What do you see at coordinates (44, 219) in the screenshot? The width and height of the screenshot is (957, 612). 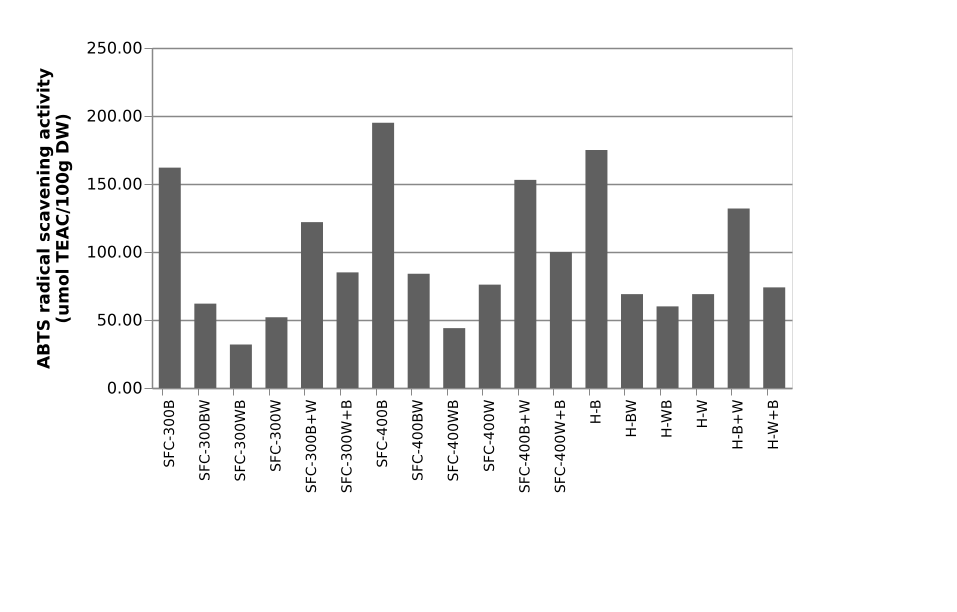 I see `text: ABTS radical scavening activity` at bounding box center [44, 219].